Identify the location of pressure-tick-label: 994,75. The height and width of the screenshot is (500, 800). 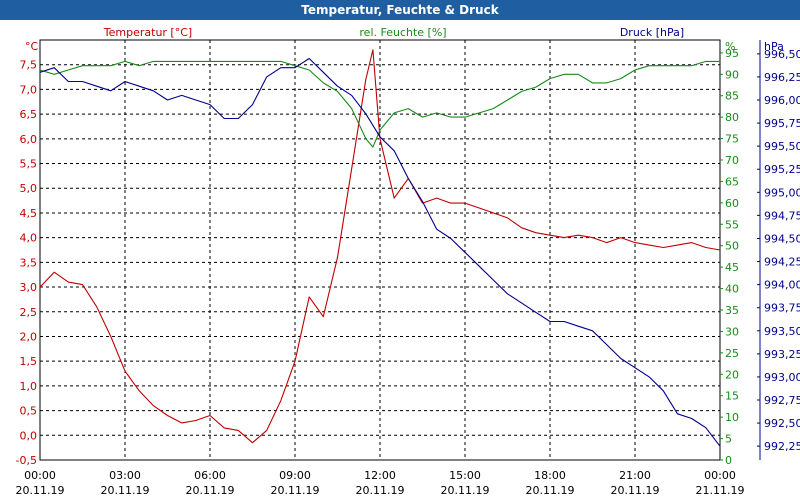
(782, 215).